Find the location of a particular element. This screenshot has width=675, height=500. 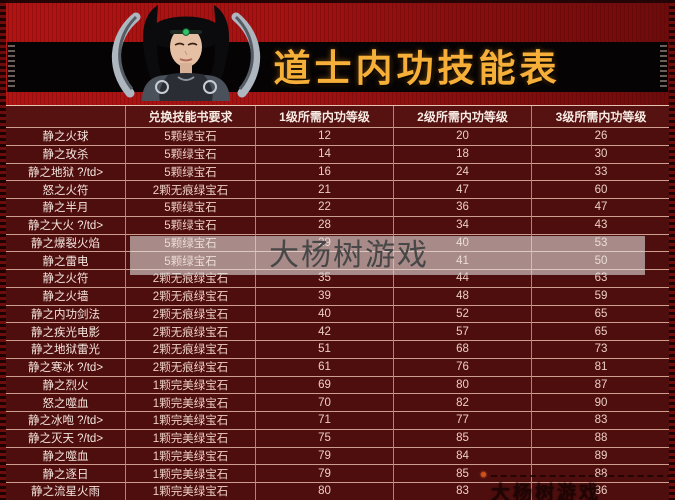

table-header-row: 兑换技能书要求 1级所需内功等级 2级所需内功等级 3级所需内功等级 is located at coordinates (338, 117).